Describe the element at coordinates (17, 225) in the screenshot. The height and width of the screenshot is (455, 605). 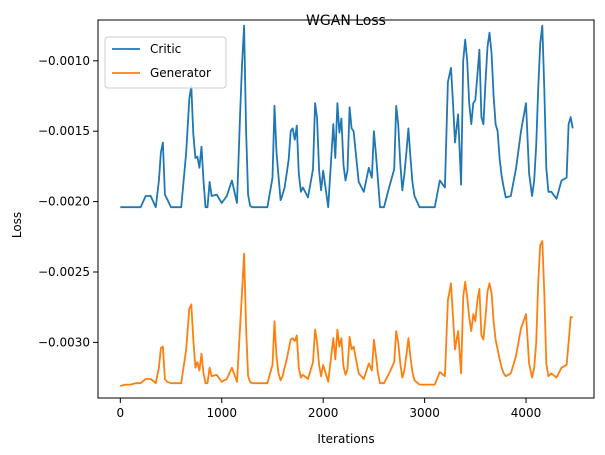
I see `y-axis-label: Loss` at that location.